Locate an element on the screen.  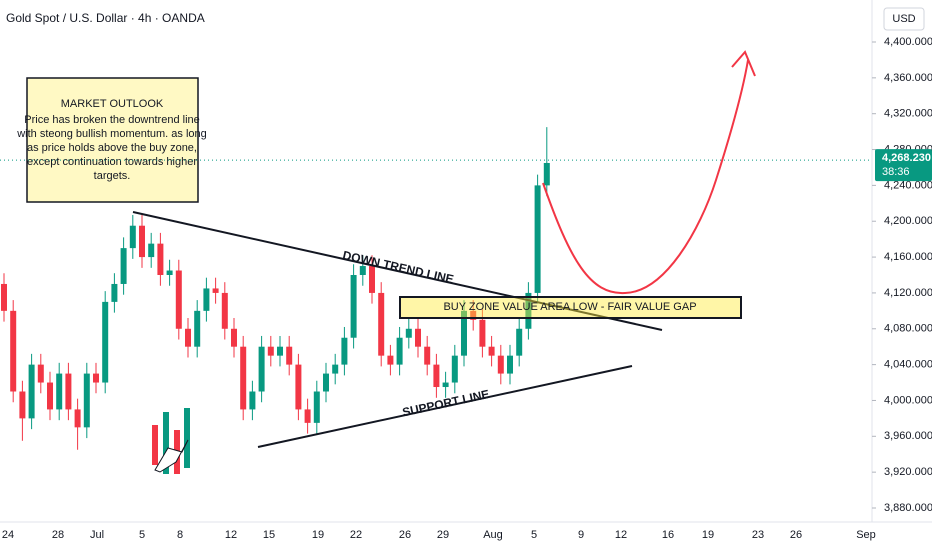
buy-zone is located at coordinates (570, 307).